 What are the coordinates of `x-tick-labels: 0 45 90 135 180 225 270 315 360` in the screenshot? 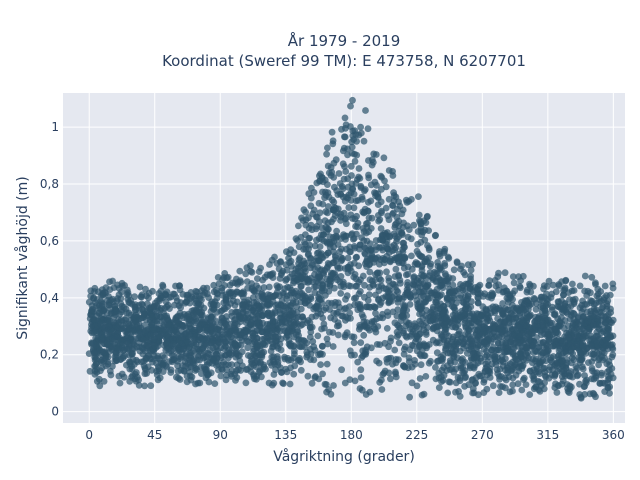 It's located at (354, 435).